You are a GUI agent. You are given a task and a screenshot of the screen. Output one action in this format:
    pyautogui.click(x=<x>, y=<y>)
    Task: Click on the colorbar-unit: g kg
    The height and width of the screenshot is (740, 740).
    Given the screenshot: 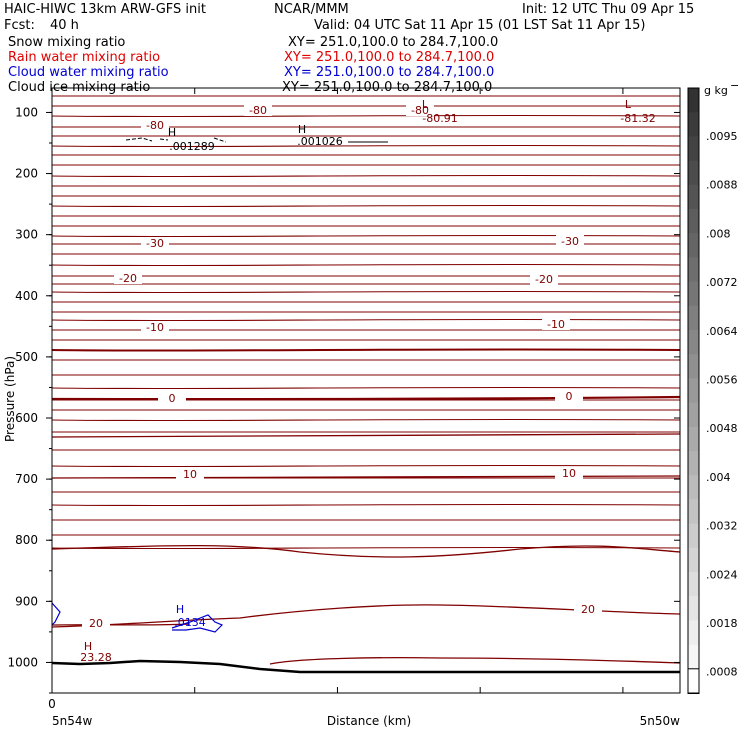 What is the action you would take?
    pyautogui.click(x=716, y=90)
    